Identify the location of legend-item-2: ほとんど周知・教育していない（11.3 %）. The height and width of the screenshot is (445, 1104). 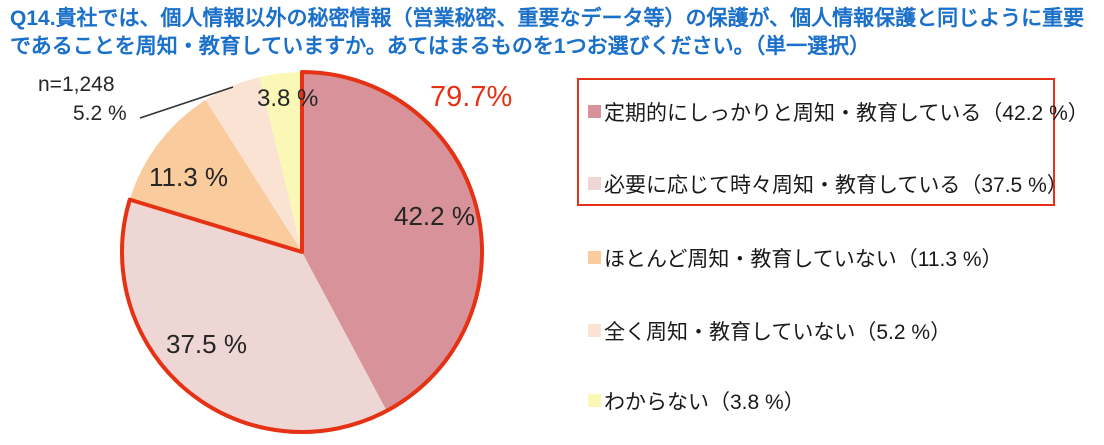
(795, 258).